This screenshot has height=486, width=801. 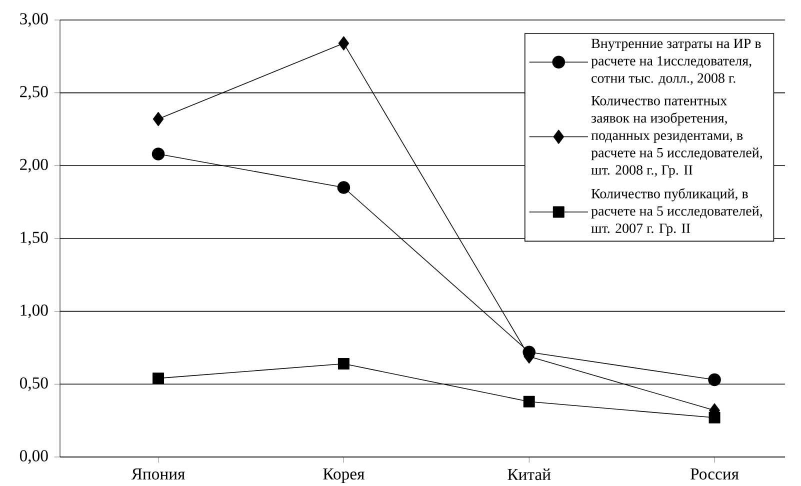 What do you see at coordinates (34, 93) in the screenshot?
I see `y-tick-label: 2,50` at bounding box center [34, 93].